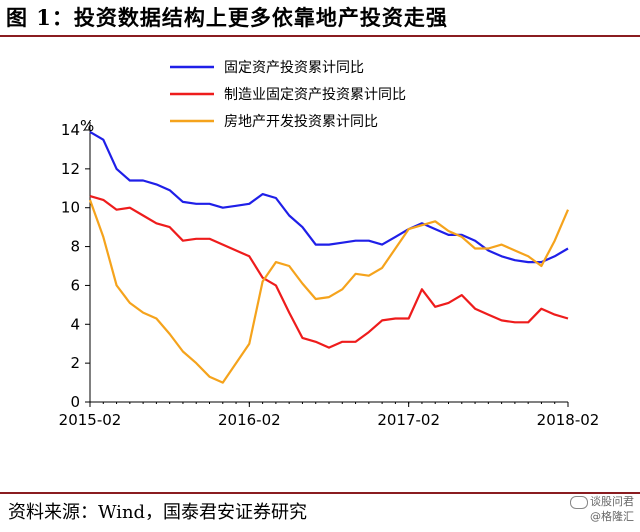 The image size is (640, 532). What do you see at coordinates (294, 68) in the screenshot?
I see `legend-label-1: 固定资产投资累计同比` at bounding box center [294, 68].